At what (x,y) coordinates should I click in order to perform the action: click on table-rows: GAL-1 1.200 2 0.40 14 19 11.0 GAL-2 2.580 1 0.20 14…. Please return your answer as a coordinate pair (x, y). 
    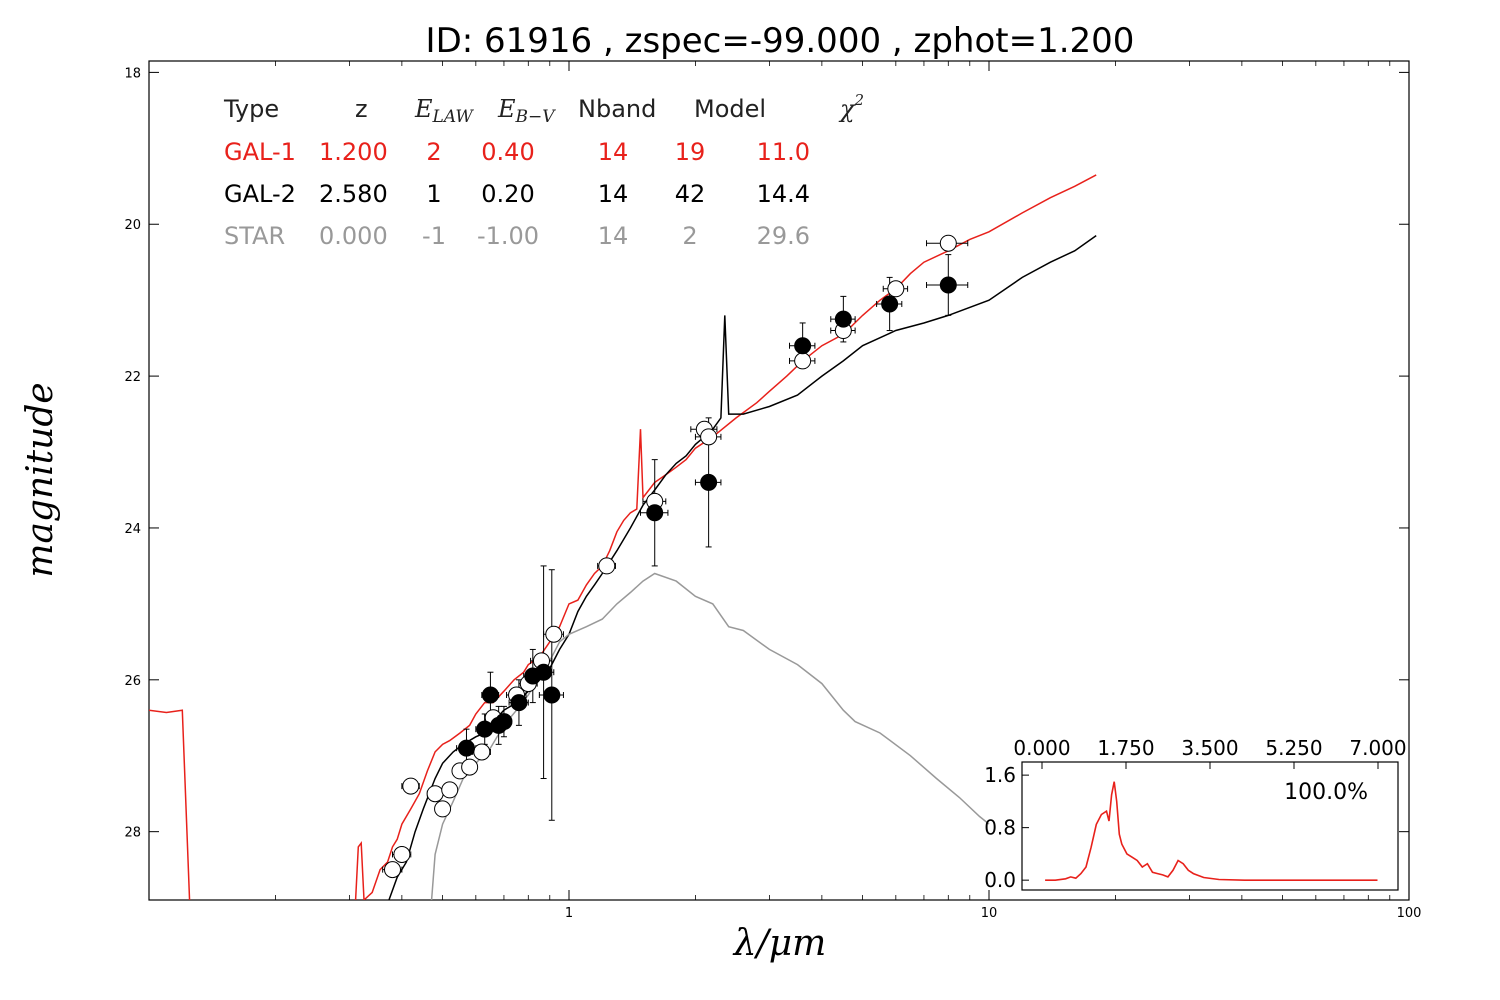
    Looking at the image, I should click on (517, 194).